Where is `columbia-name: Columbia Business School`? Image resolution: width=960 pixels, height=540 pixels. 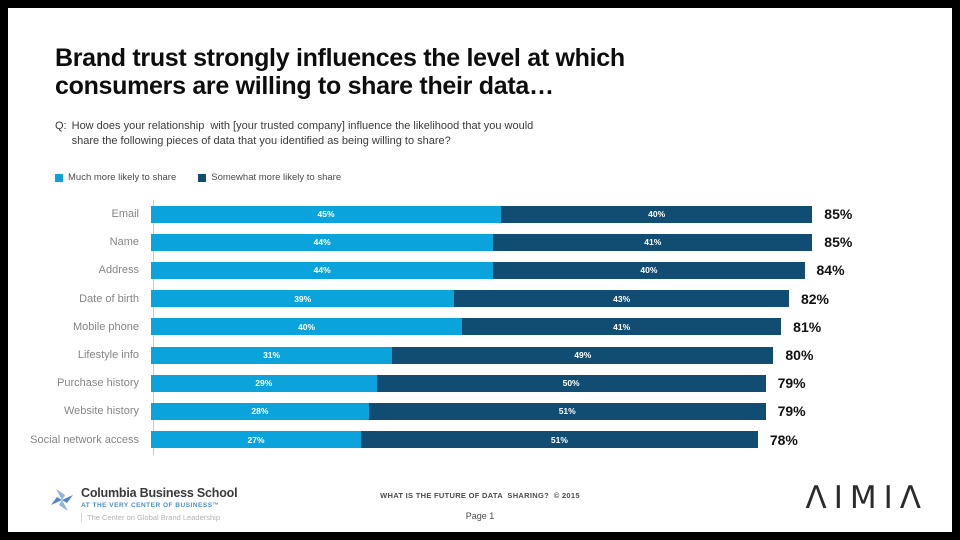
columbia-name: Columbia Business School is located at coordinates (159, 493).